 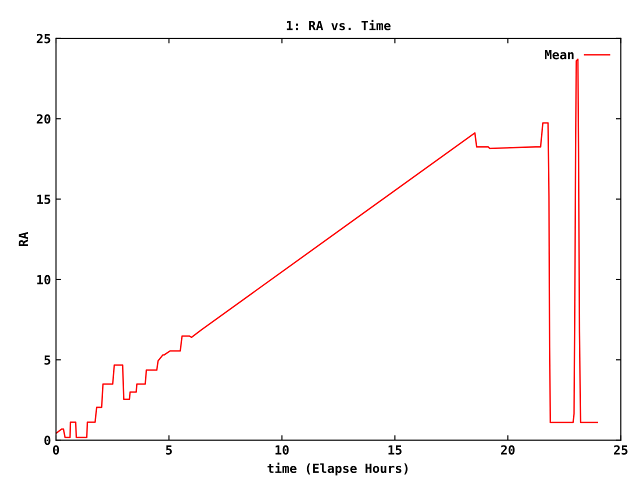 I want to click on y-tick-label: 25, so click(x=43, y=39).